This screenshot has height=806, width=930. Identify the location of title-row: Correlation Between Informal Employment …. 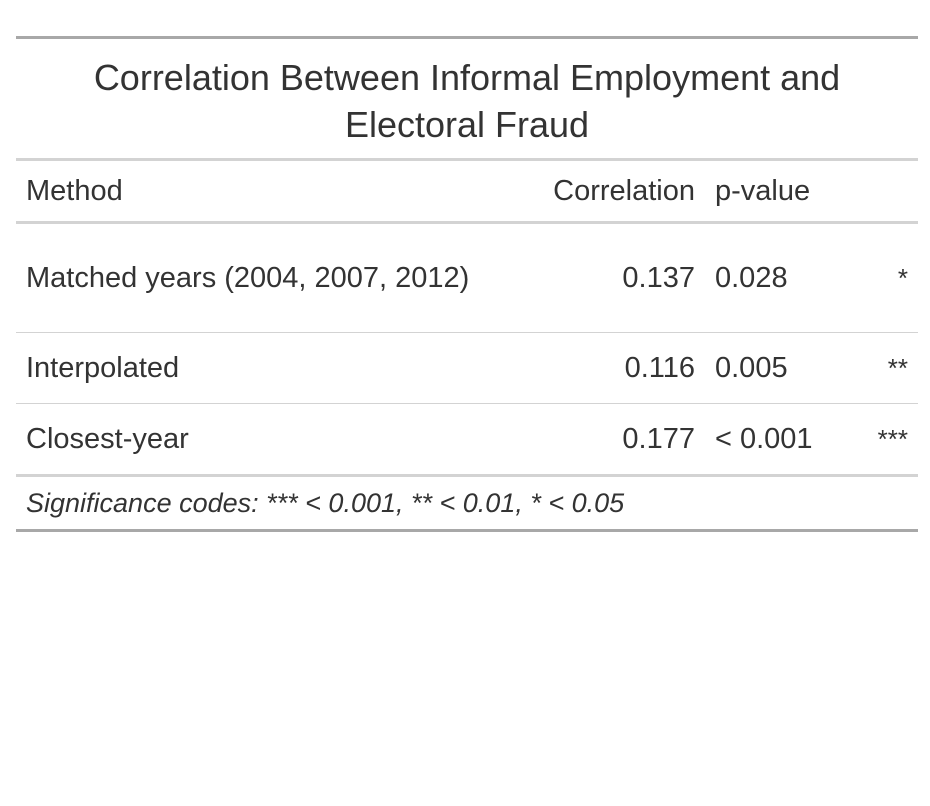
(467, 99).